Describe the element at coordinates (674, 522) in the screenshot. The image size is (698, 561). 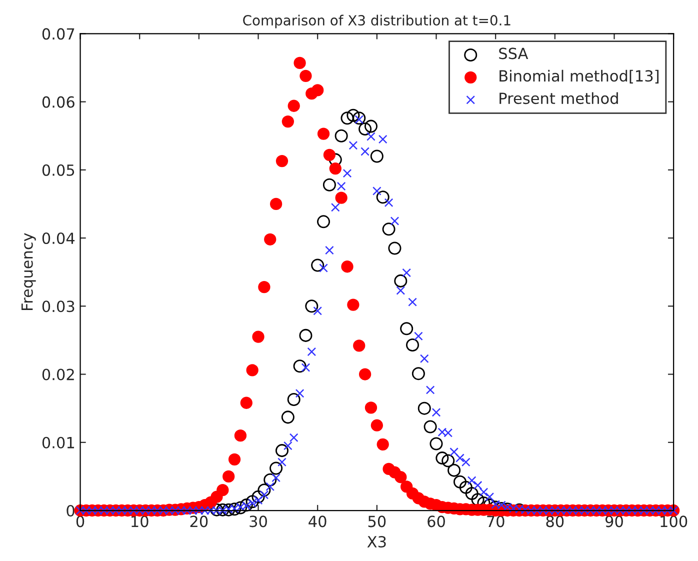
I see `x-tick-label: 100` at that location.